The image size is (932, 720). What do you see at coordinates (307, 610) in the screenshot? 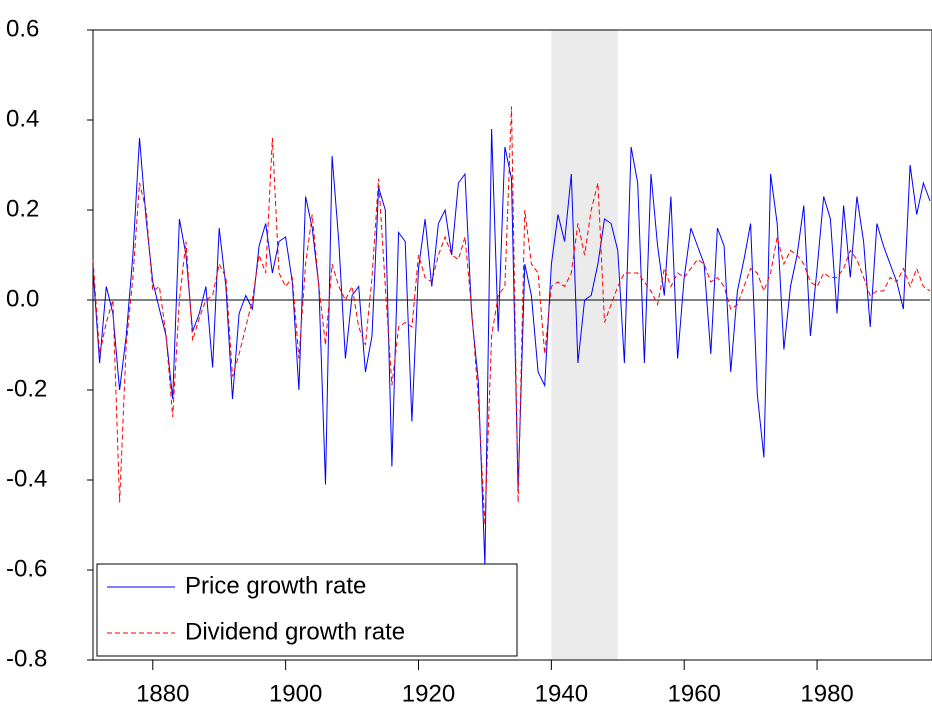
I see `legend-box` at bounding box center [307, 610].